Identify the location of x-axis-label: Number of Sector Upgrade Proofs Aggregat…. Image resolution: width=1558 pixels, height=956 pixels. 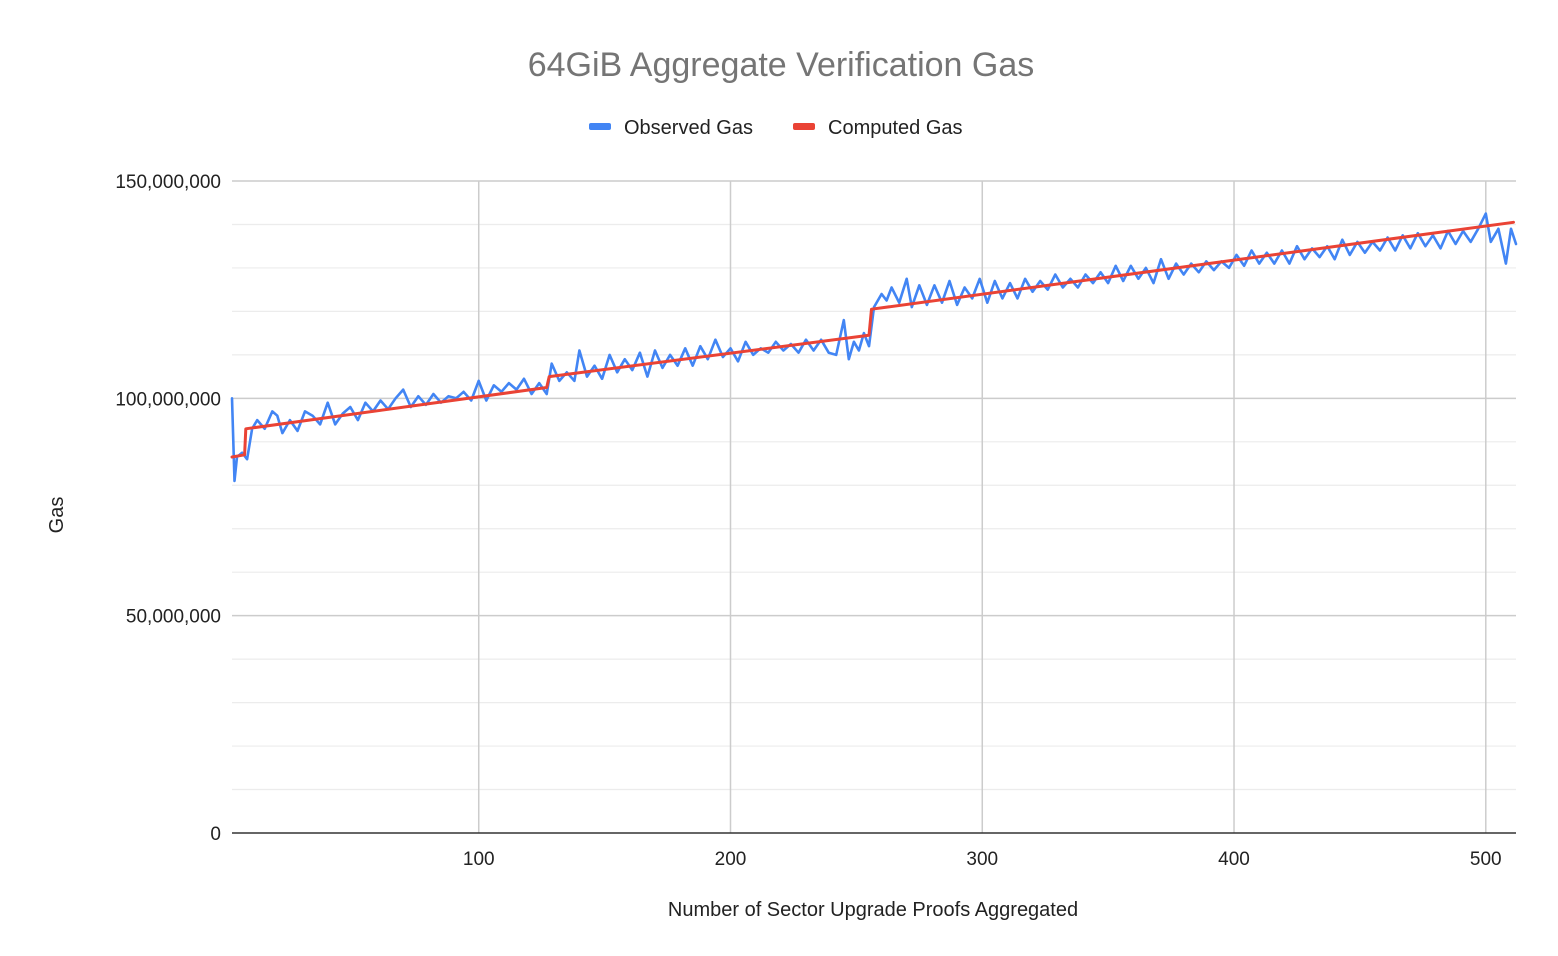
(873, 910).